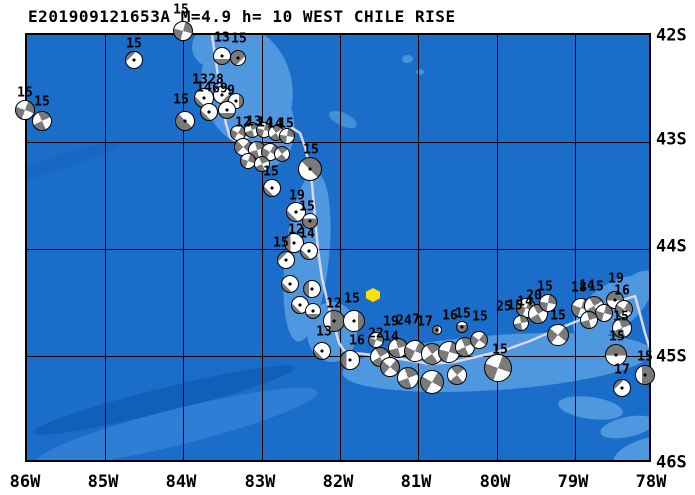 This screenshot has width=695, height=495. Describe the element at coordinates (103, 482) in the screenshot. I see `lon-tick-label: 85W` at that location.